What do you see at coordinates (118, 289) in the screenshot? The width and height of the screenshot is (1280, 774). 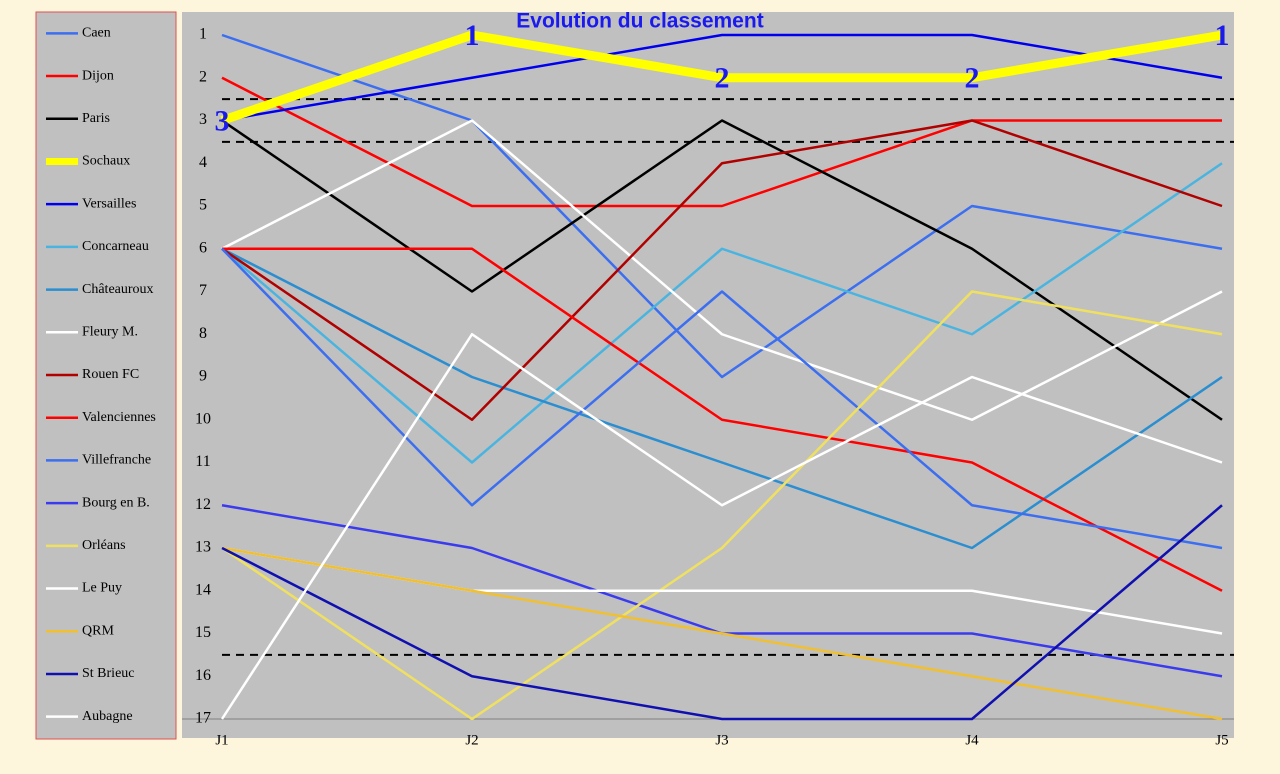 I see `legend-label: Châteauroux` at bounding box center [118, 289].